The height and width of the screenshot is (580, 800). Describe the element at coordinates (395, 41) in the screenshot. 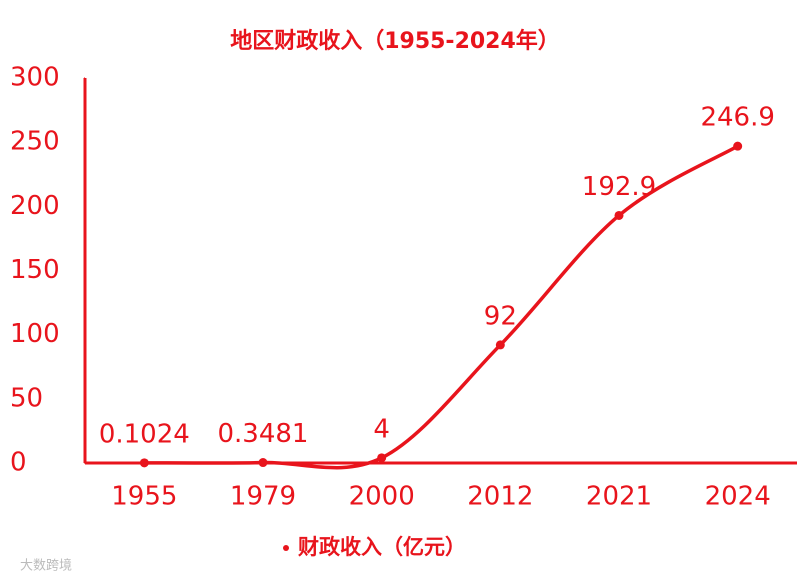

I see `chart-title: 地区财政收入（1955-2024年）` at that location.